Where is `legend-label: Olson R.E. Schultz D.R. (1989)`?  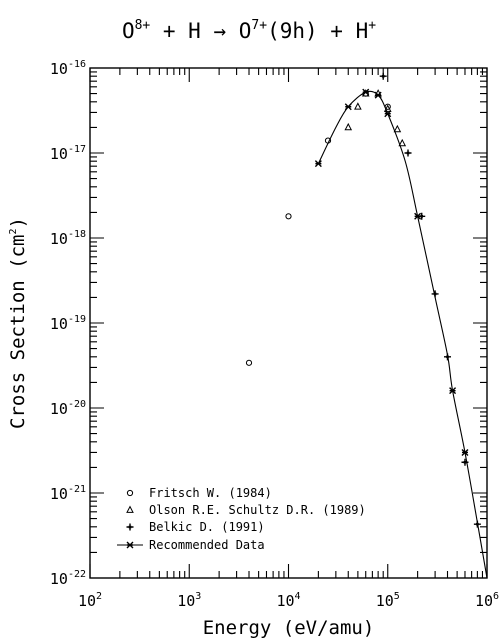
legend-label: Olson R.E. Schultz D.R. (1989) is located at coordinates (257, 510).